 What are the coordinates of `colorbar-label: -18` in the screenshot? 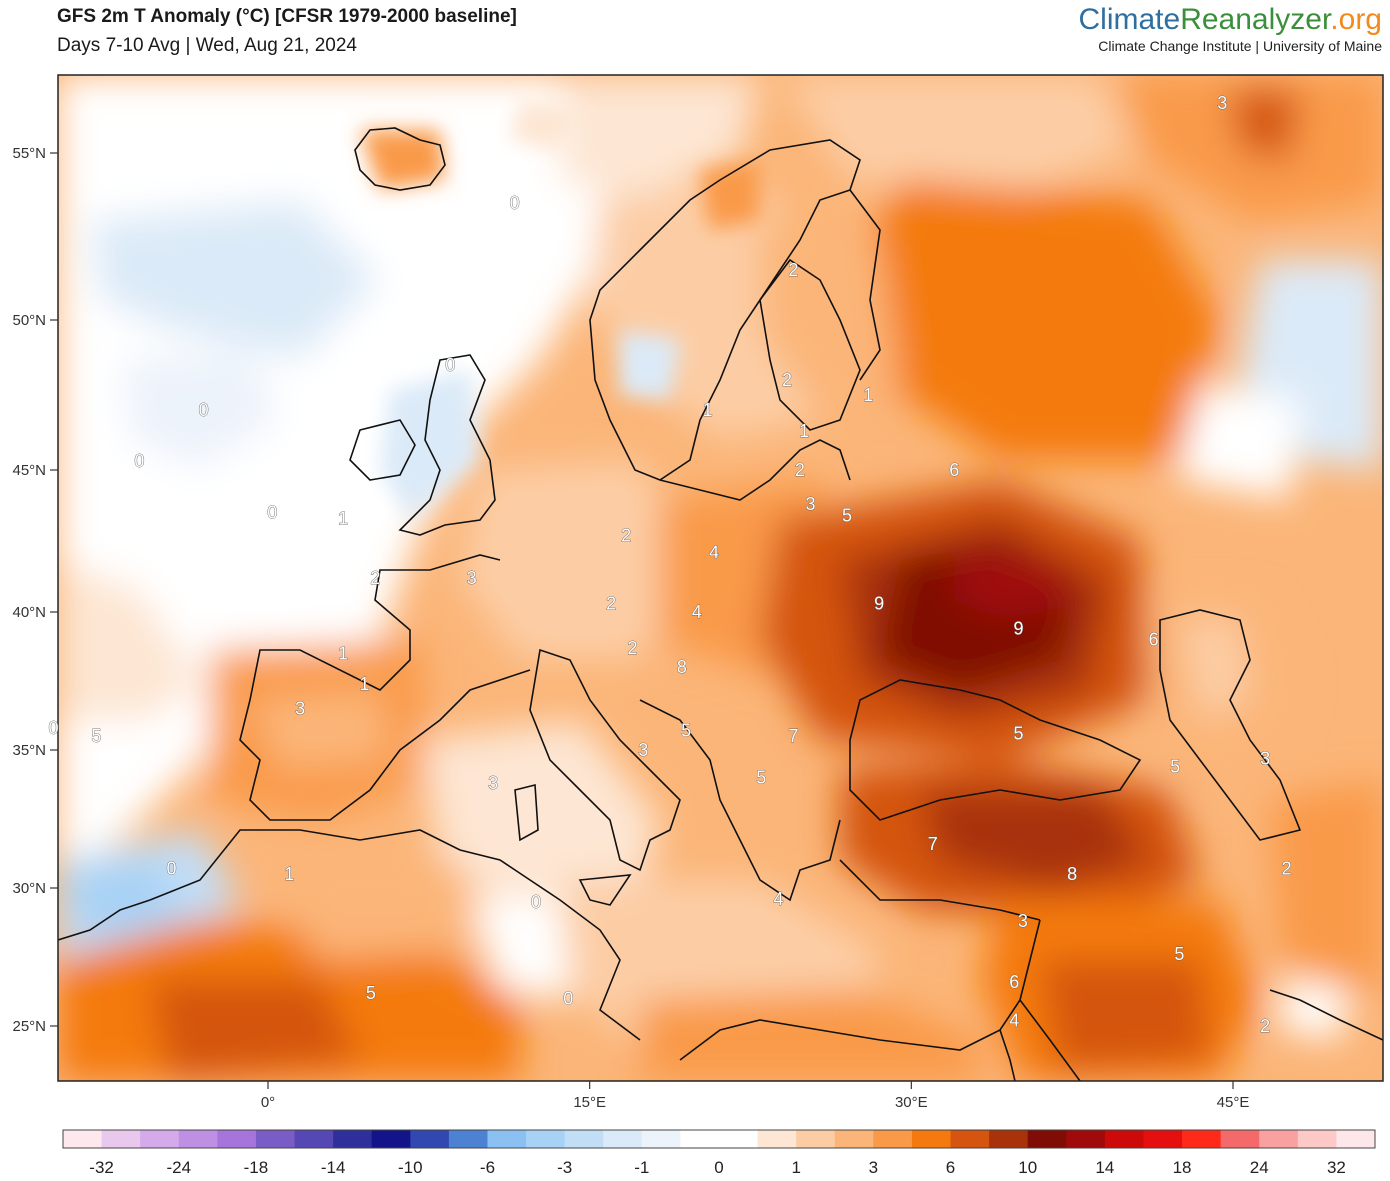 It's located at (256, 1167).